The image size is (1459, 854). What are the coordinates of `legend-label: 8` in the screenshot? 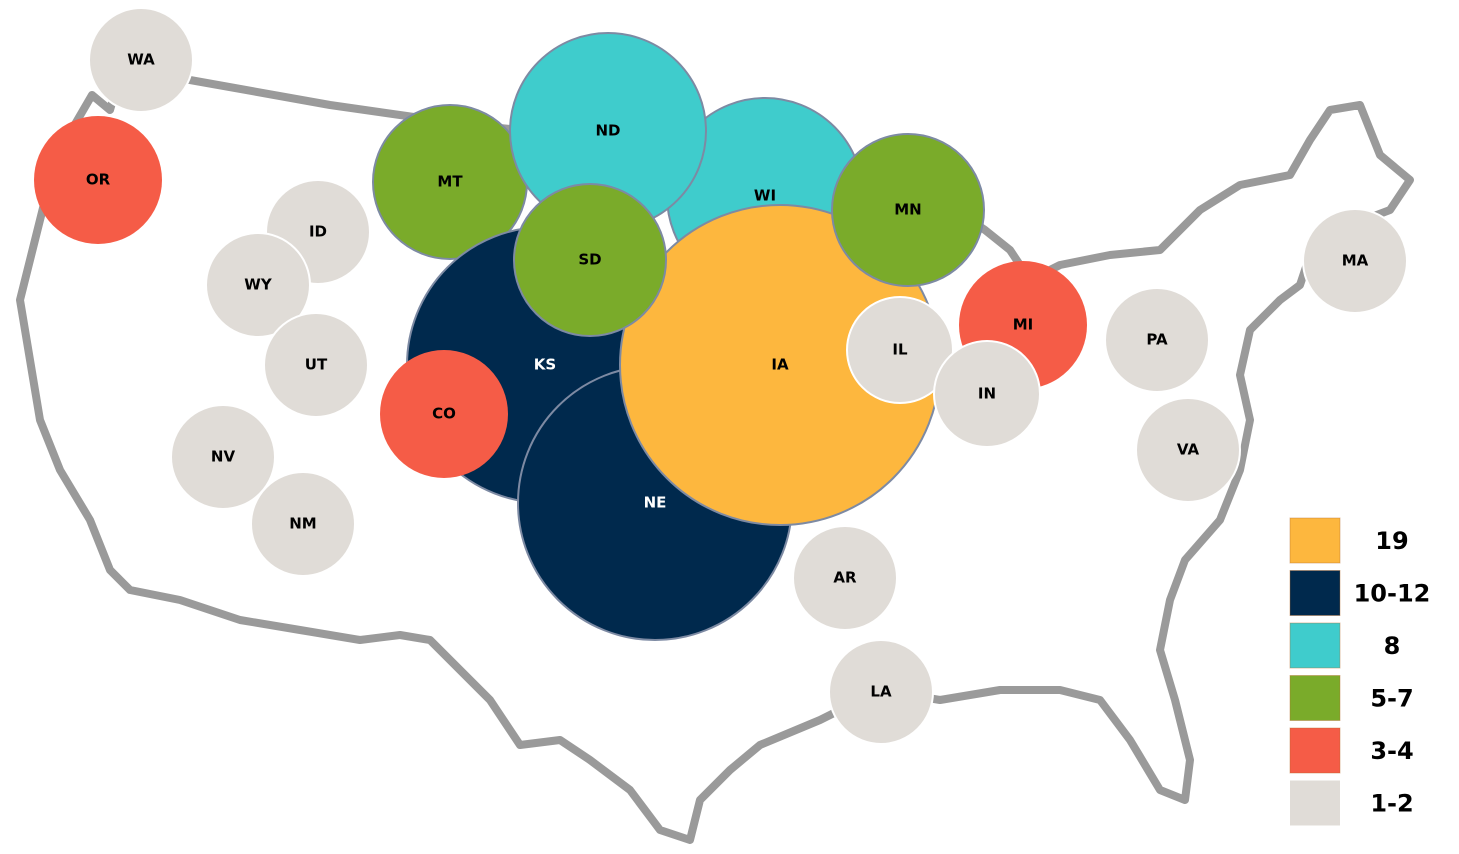 It's located at (1392, 646).